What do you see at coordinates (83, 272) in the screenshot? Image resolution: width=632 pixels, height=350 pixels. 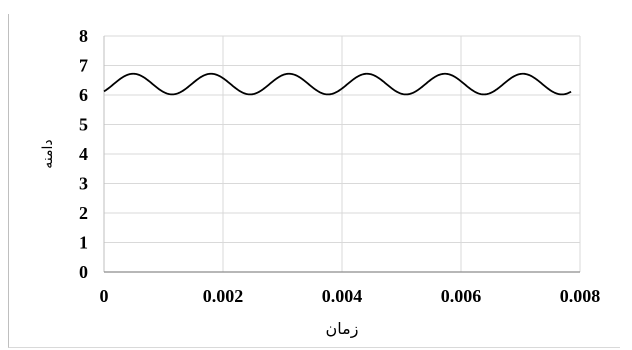 I see `y-tick-label: 0` at bounding box center [83, 272].